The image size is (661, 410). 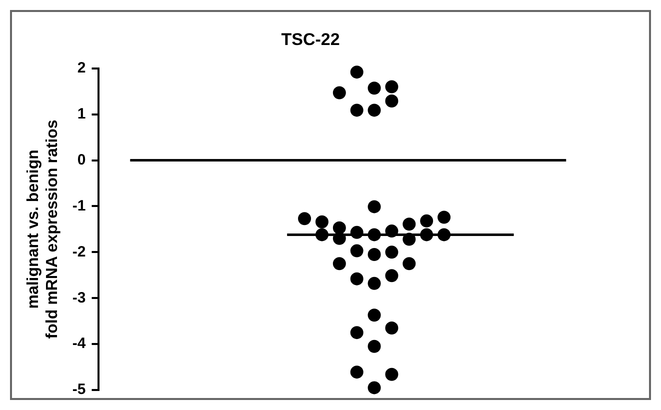 What do you see at coordinates (81, 113) in the screenshot?
I see `y-tick-label: 1` at bounding box center [81, 113].